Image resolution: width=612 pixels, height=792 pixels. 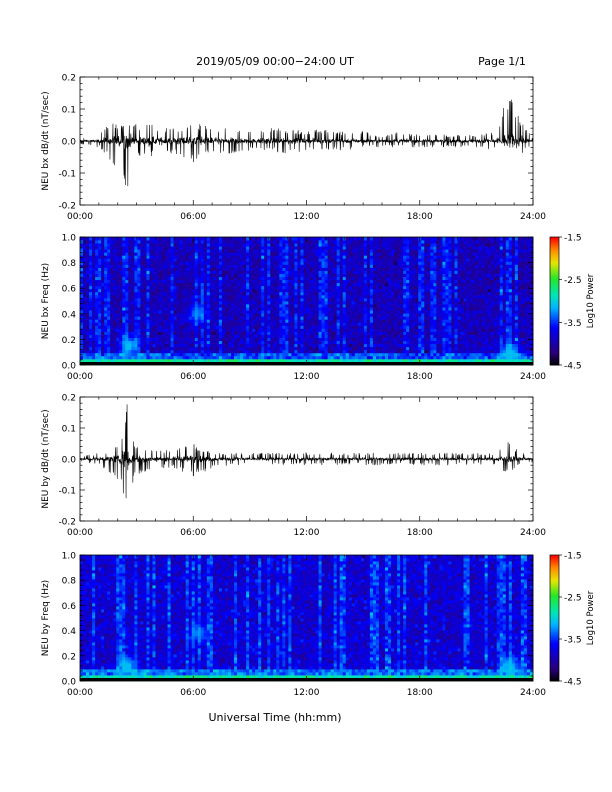 What do you see at coordinates (533, 217) in the screenshot?
I see `x-tick-label: 24:00` at bounding box center [533, 217].